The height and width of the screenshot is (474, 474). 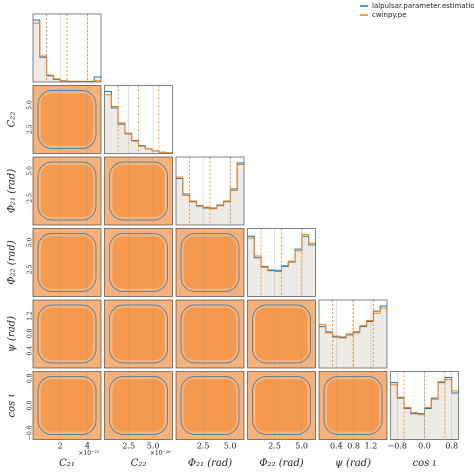 What do you see at coordinates (87, 446) in the screenshot?
I see `x-tick-label: 4` at bounding box center [87, 446].